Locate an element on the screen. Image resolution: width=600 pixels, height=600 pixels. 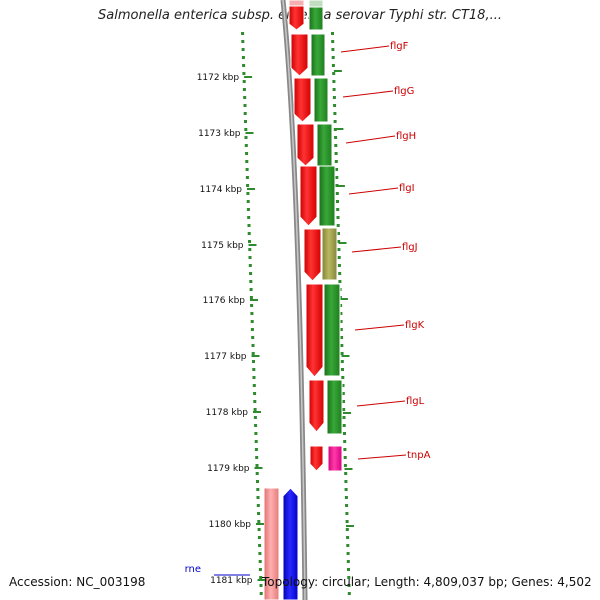
reverse-cds-arrow is located at coordinates (290, 543).